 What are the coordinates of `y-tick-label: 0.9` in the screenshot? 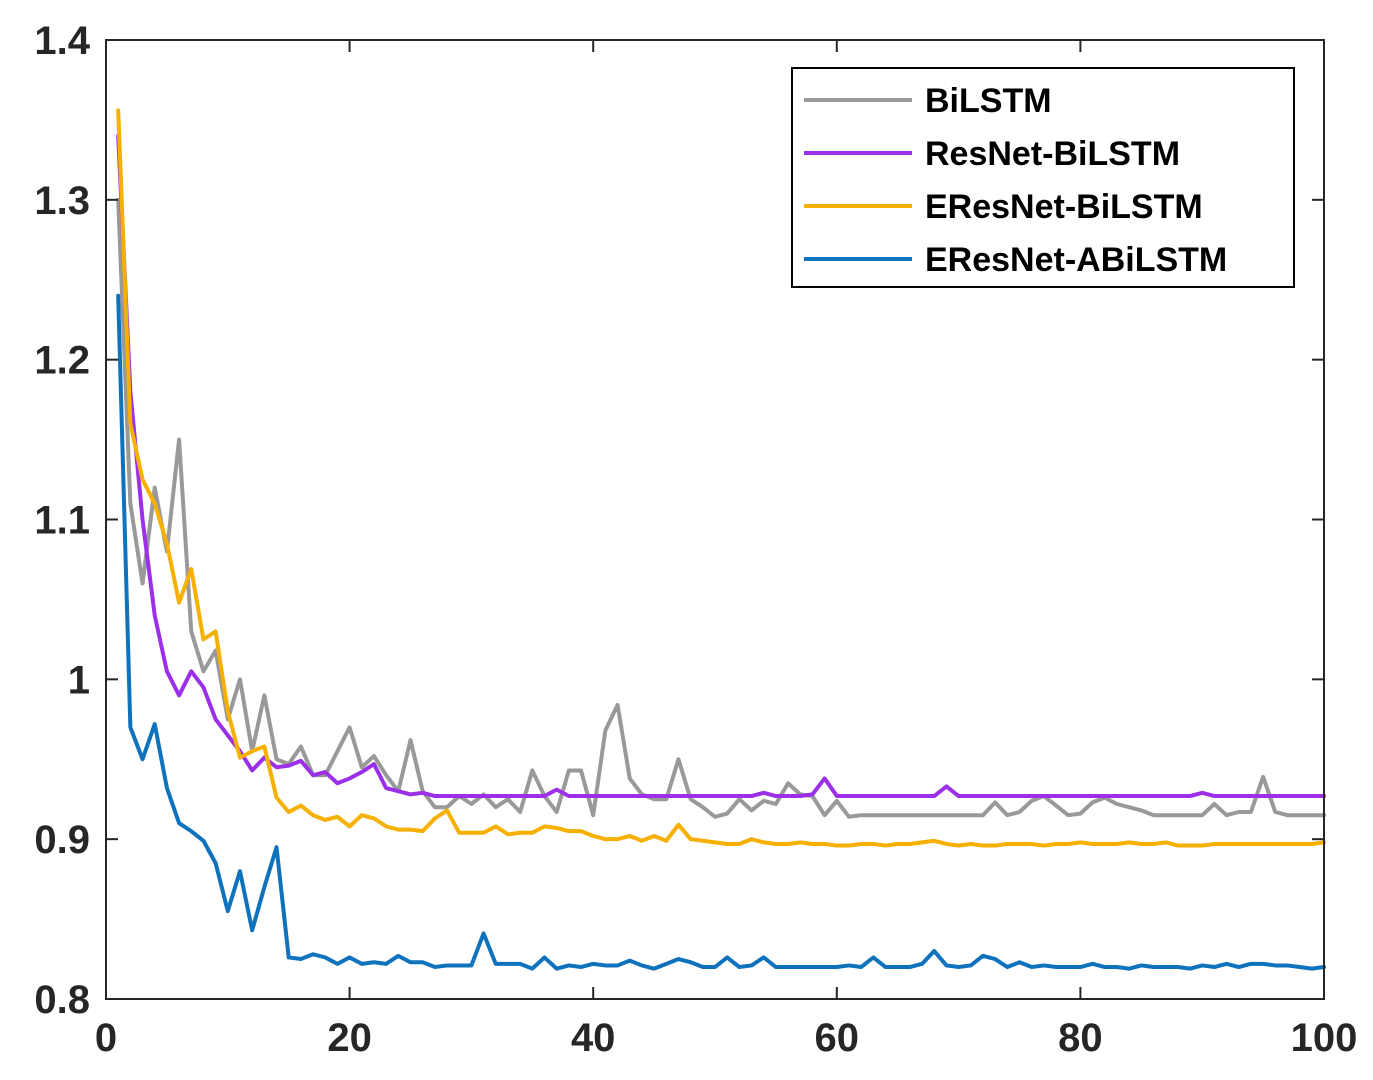 It's located at (62, 840).